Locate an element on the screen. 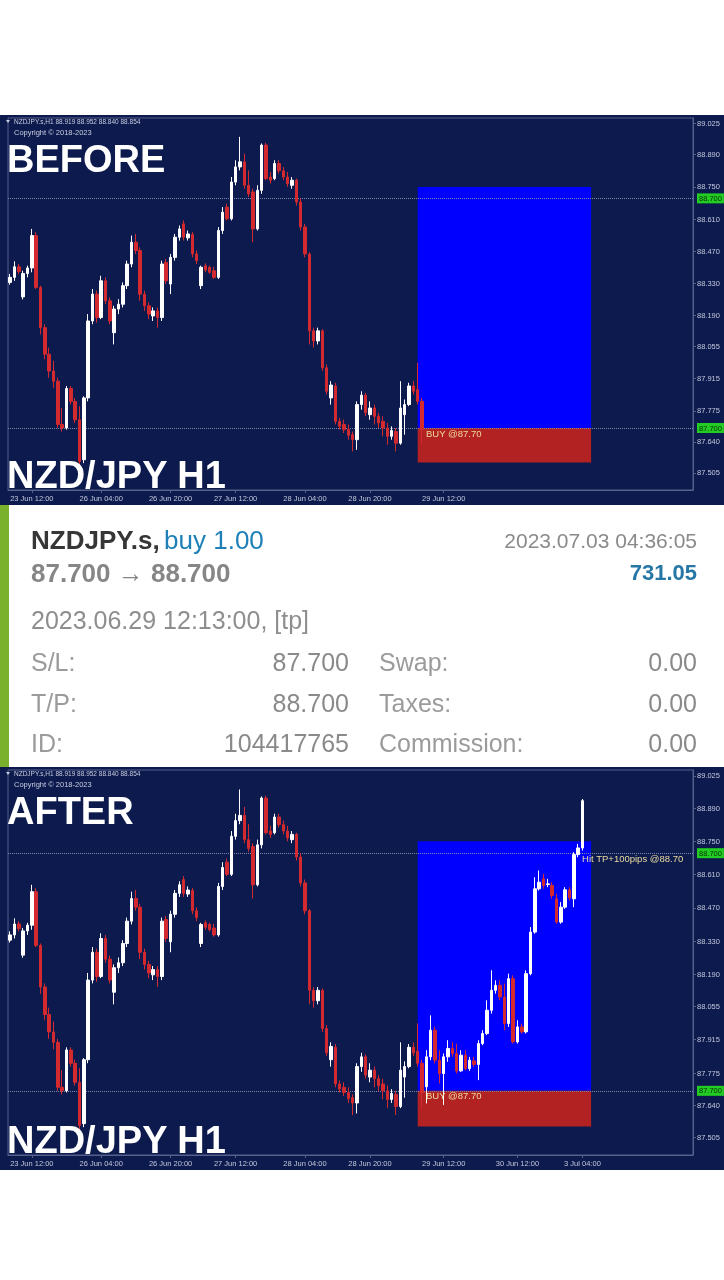 The width and height of the screenshot is (724, 1280). text: 2023.06.29 12:13:00, [tp] is located at coordinates (170, 619).